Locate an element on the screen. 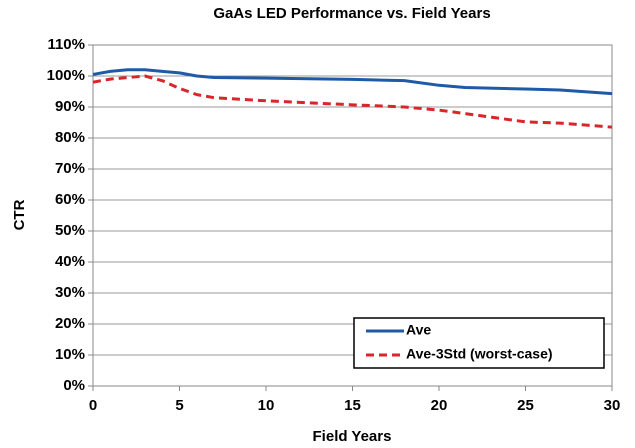 The width and height of the screenshot is (635, 448). x-tick-label: 10 is located at coordinates (266, 405).